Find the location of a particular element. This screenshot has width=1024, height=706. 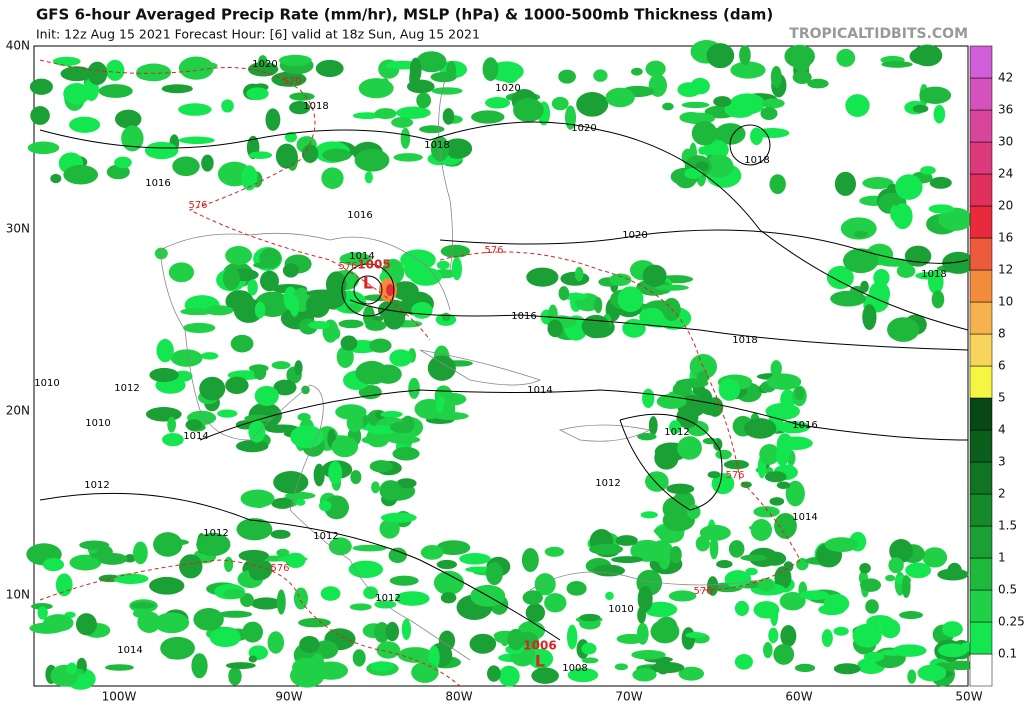

contour-label: 1020 is located at coordinates (583, 128).